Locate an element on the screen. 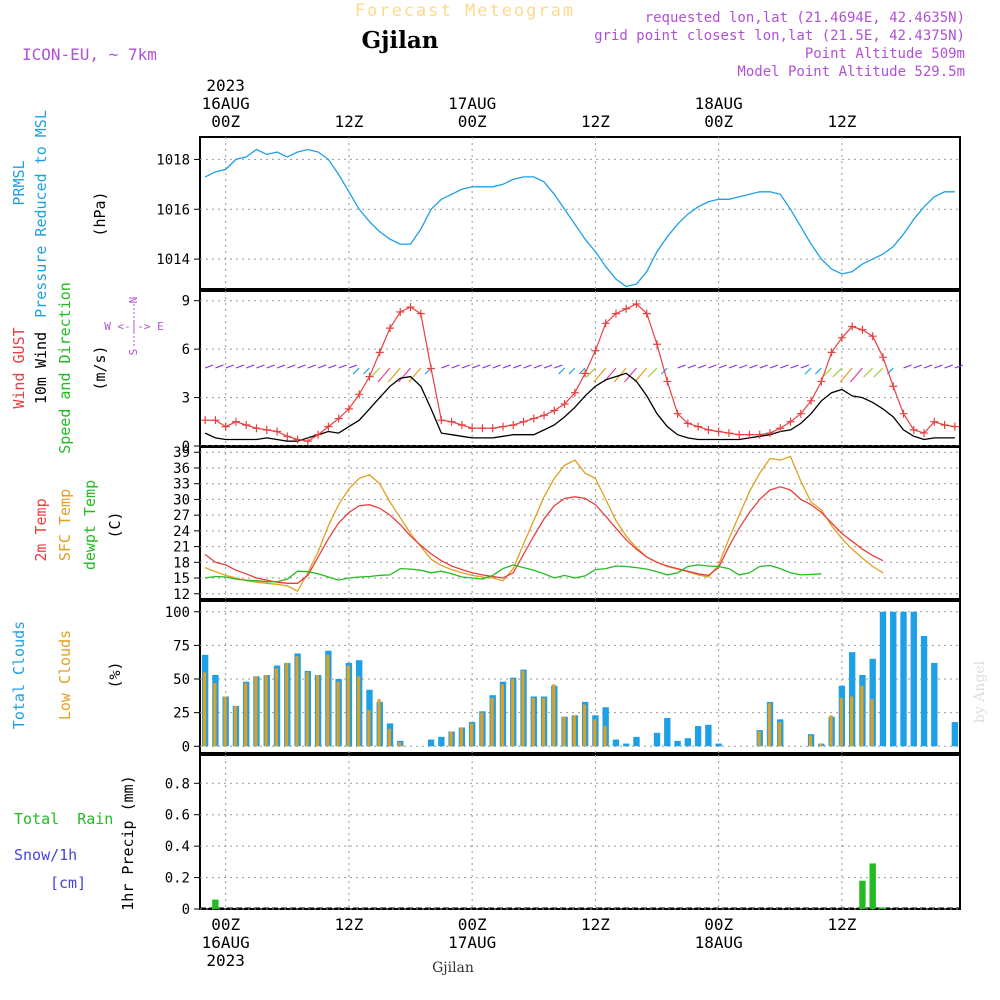 This screenshot has height=1000, width=1000. pressure-label-2: Pressure Reduced to MSL is located at coordinates (41, 214).